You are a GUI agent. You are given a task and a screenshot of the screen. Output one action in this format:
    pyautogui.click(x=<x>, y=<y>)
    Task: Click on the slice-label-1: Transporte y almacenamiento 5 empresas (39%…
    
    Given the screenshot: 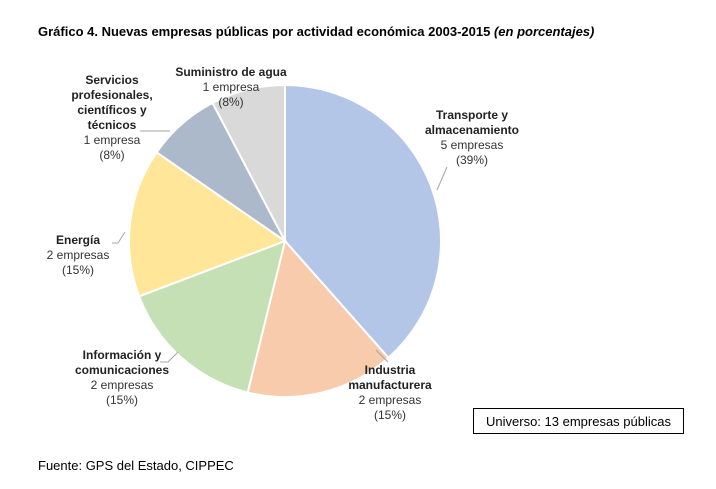 What is the action you would take?
    pyautogui.click(x=472, y=137)
    